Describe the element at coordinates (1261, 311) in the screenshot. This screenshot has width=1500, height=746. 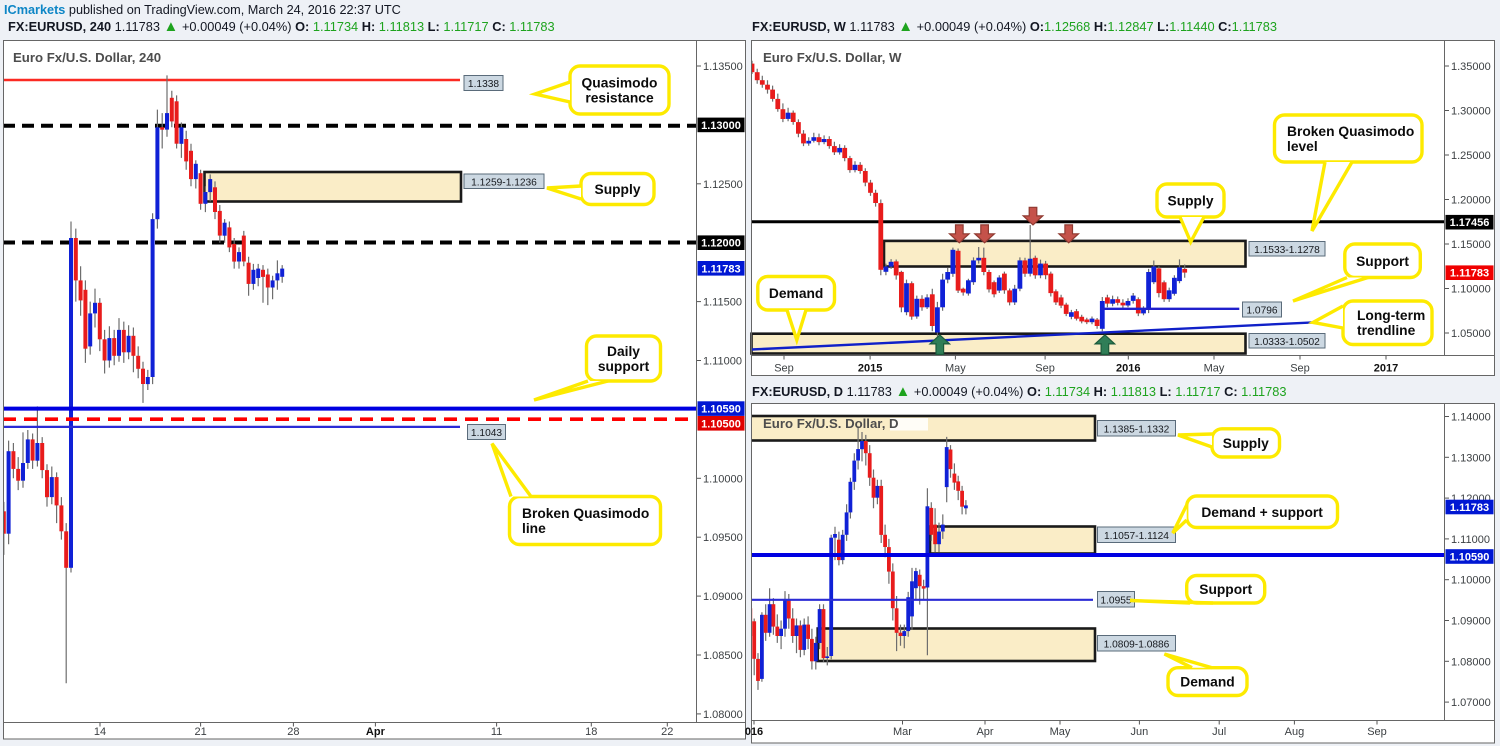
I see `svg-text: 1.0796` at that location.